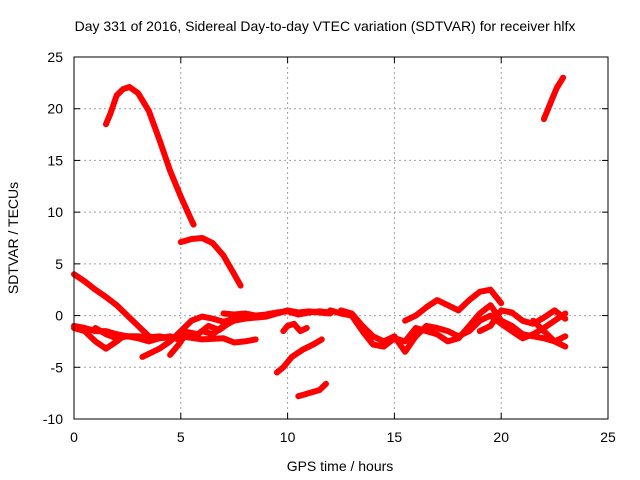  What do you see at coordinates (55, 212) in the screenshot?
I see `y-tick-label: 10` at bounding box center [55, 212].